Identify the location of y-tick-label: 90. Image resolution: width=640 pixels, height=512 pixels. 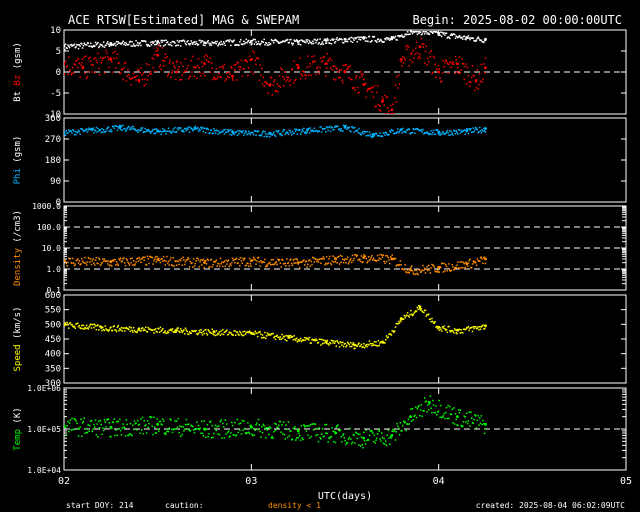
(55, 182).